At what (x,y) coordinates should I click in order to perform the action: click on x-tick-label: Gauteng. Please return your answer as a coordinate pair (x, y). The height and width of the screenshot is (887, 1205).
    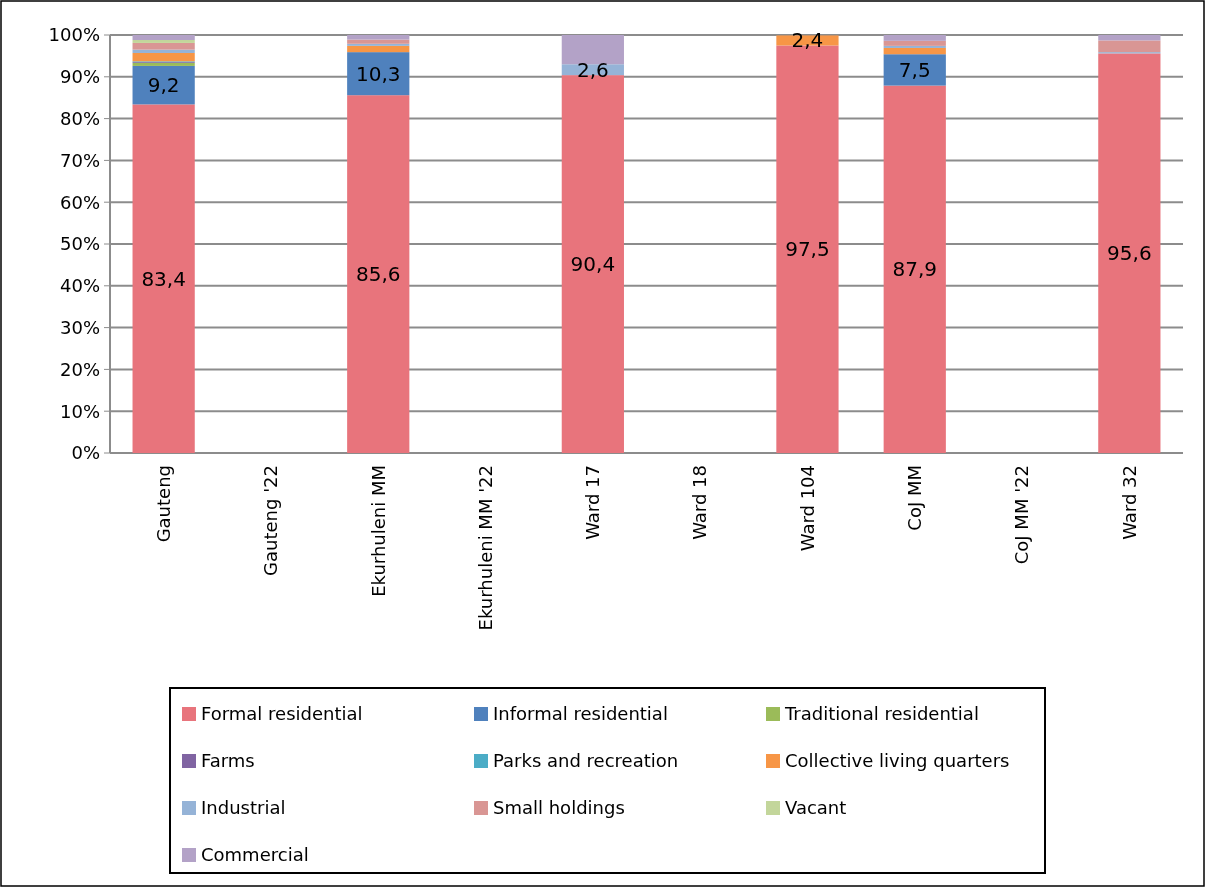
    Looking at the image, I should click on (163, 504).